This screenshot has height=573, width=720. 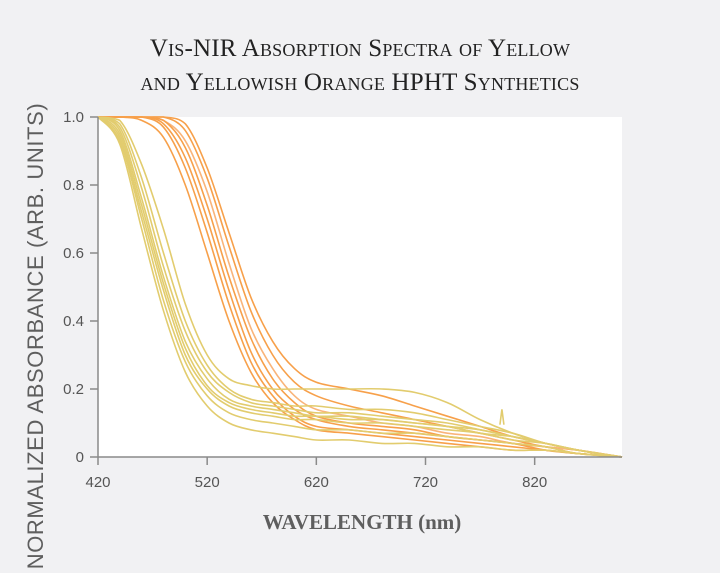 I want to click on y-tick-label: 0.6, so click(x=73, y=253).